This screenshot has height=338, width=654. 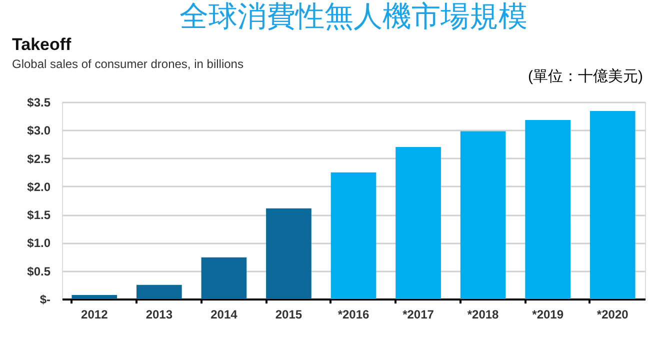 I want to click on y-tick-label: $-, so click(x=45, y=299).